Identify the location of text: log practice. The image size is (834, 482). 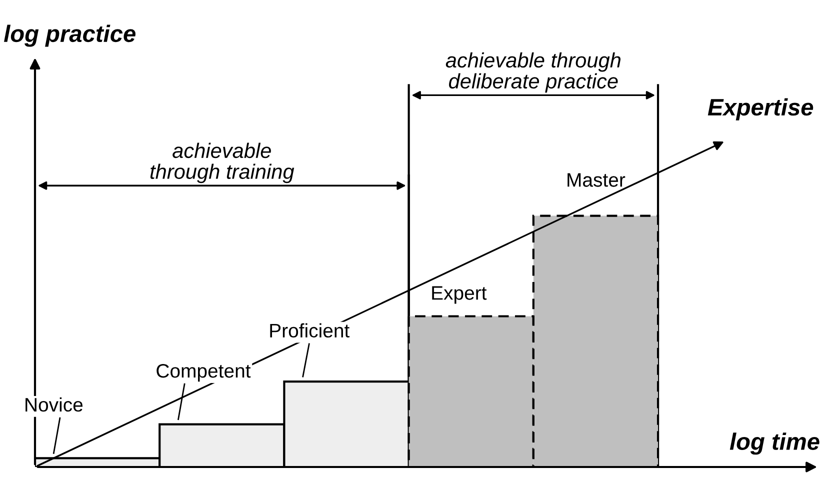
(70, 35).